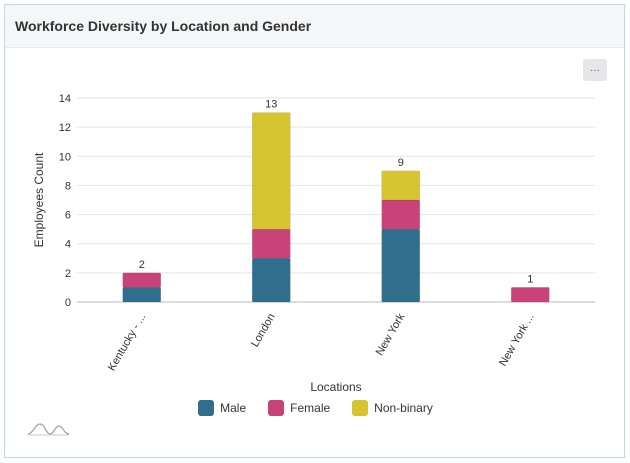  What do you see at coordinates (68, 303) in the screenshot?
I see `y-tick-label-0: 0` at bounding box center [68, 303].